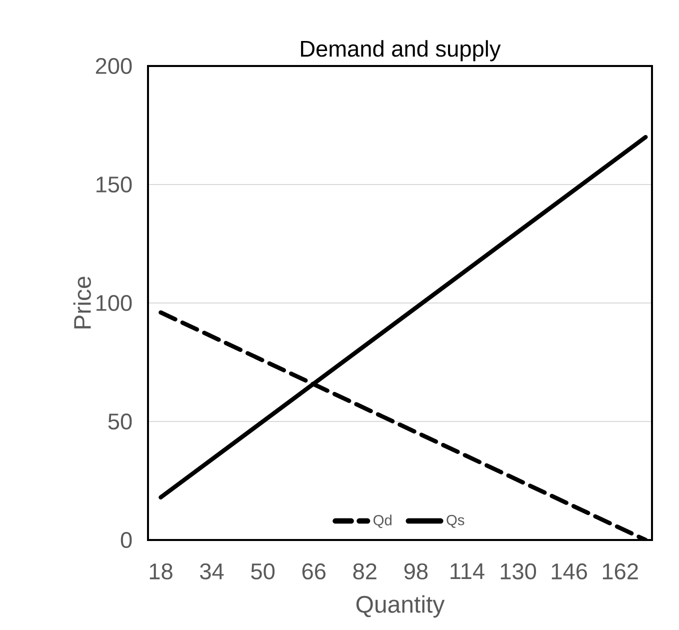 Image resolution: width=679 pixels, height=630 pixels. Describe the element at coordinates (401, 51) in the screenshot. I see `chart-title: Demand and supply` at that location.